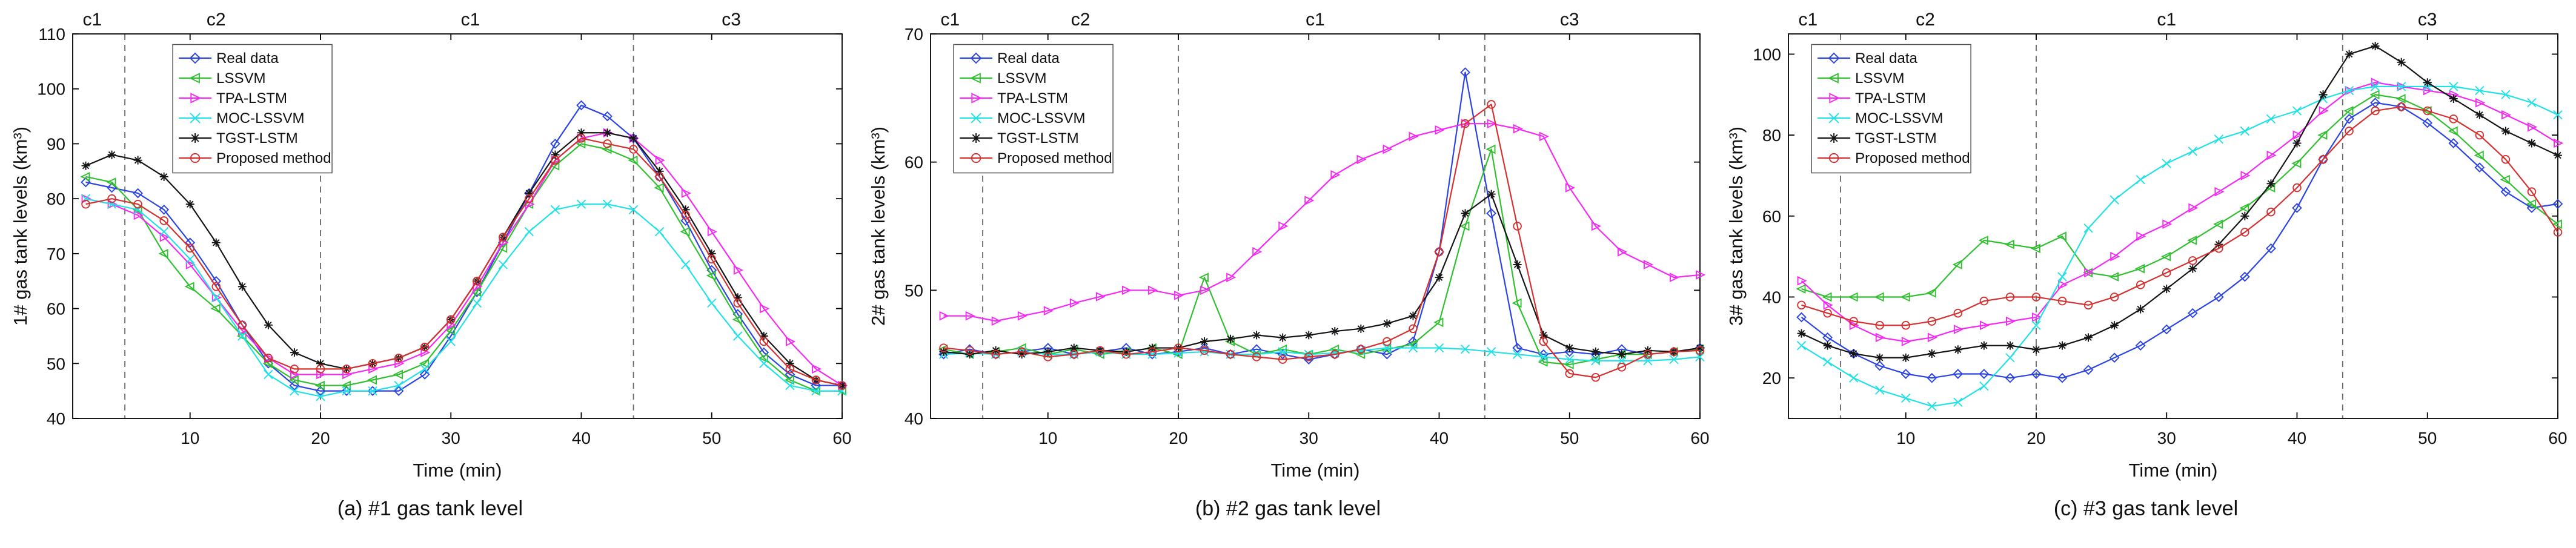 Image resolution: width=2576 pixels, height=548 pixels. Describe the element at coordinates (51, 34) in the screenshot. I see `svg-text: 110` at that location.